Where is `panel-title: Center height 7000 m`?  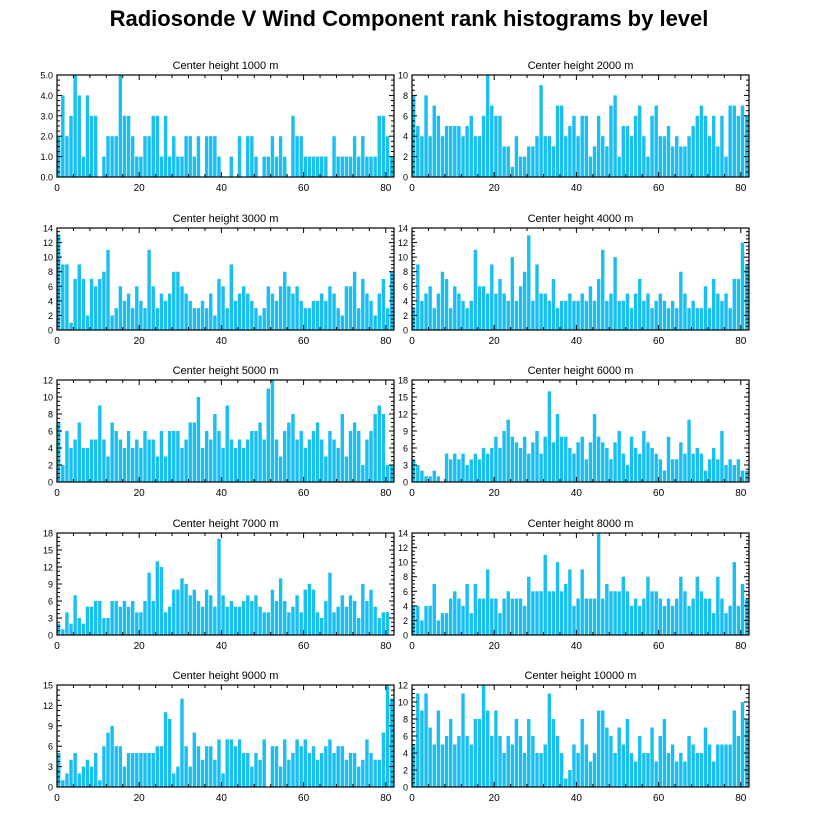 panel-title: Center height 7000 m is located at coordinates (226, 524).